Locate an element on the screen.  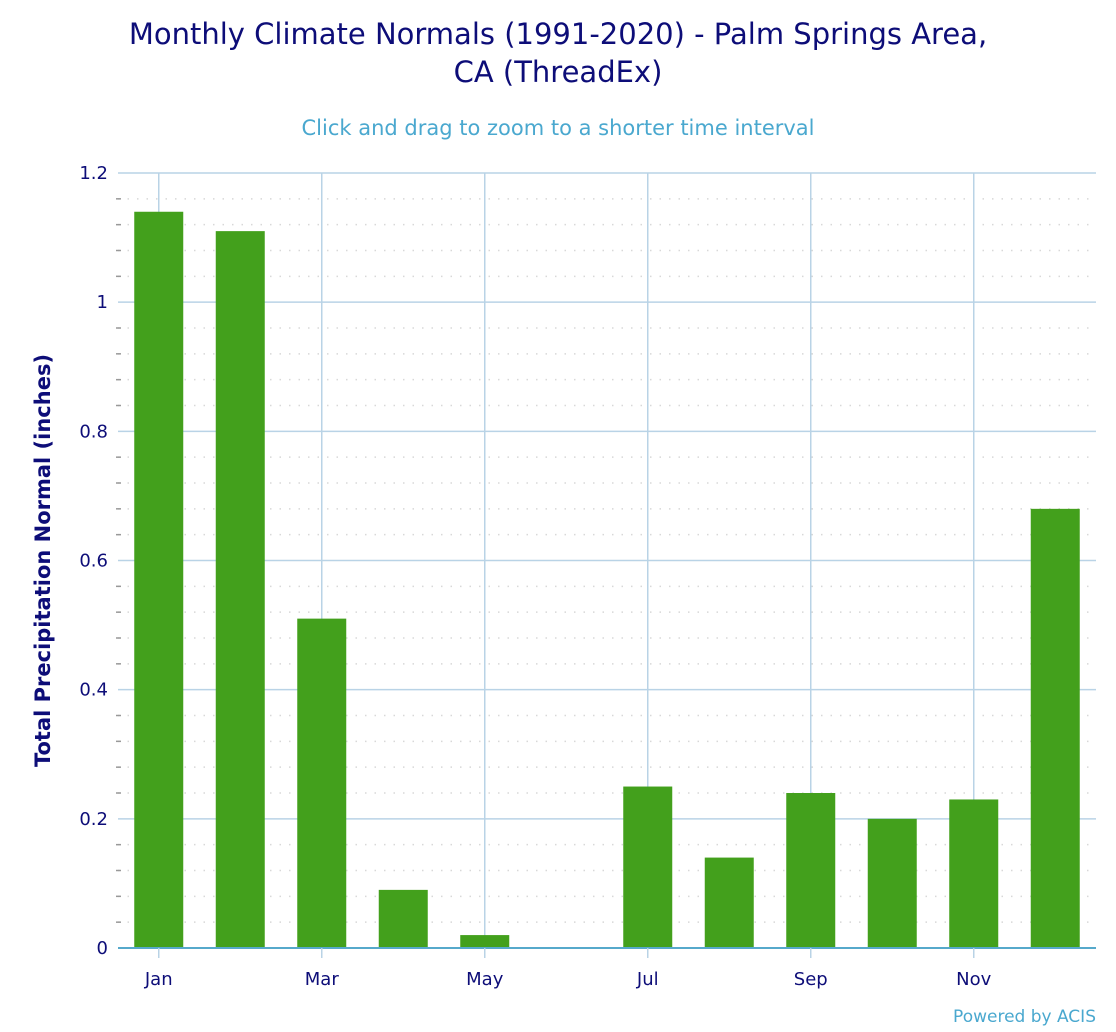
y-axis-title: Total Precipitation Normal (inches) is located at coordinates (43, 560).